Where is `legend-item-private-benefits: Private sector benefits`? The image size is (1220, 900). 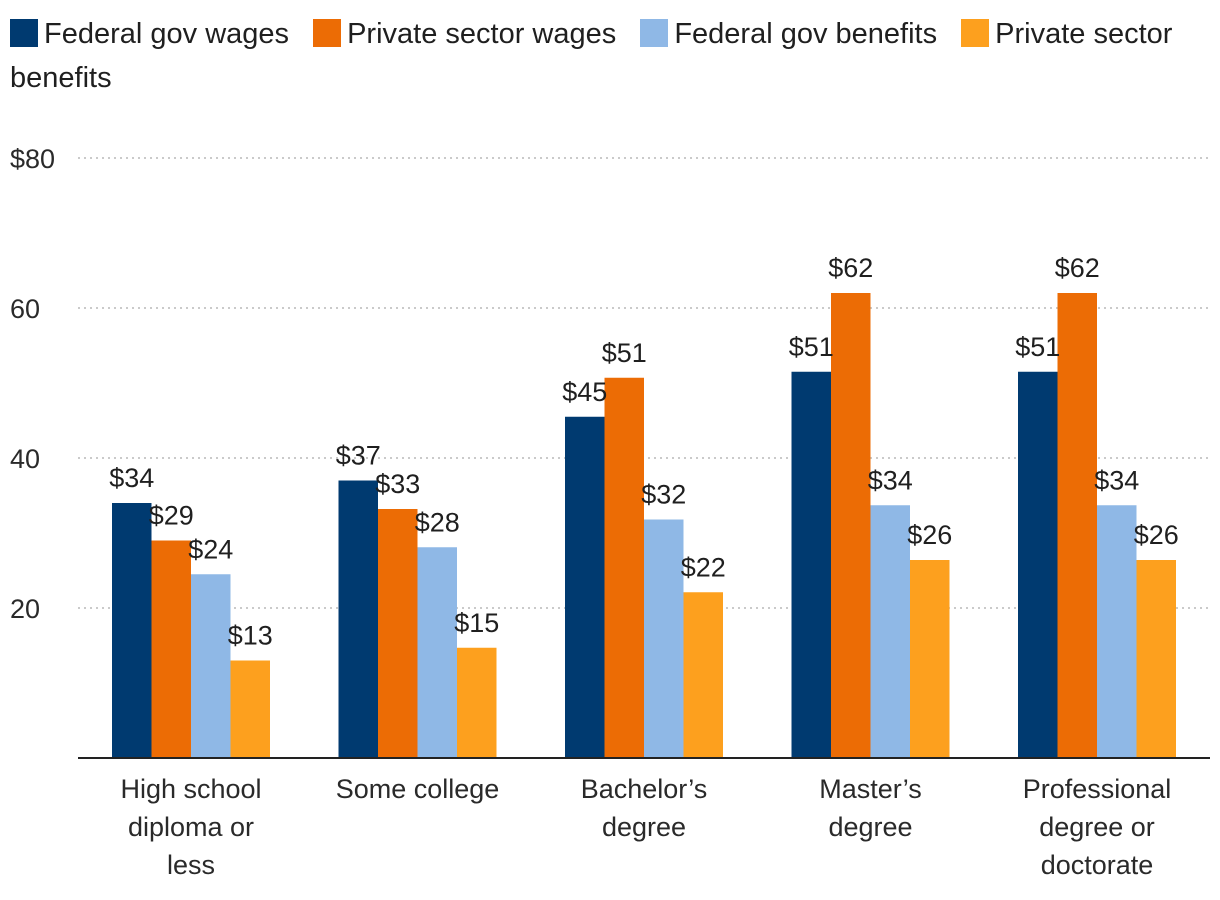 legend-item-private-benefits: Private sector benefits is located at coordinates (591, 56).